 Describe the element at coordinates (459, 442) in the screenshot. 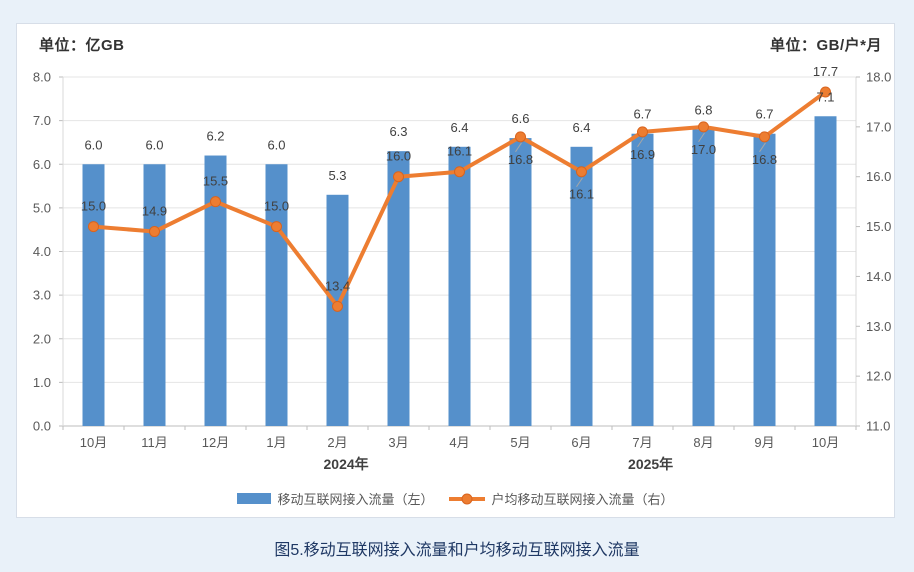

I see `month-label: 4月` at that location.